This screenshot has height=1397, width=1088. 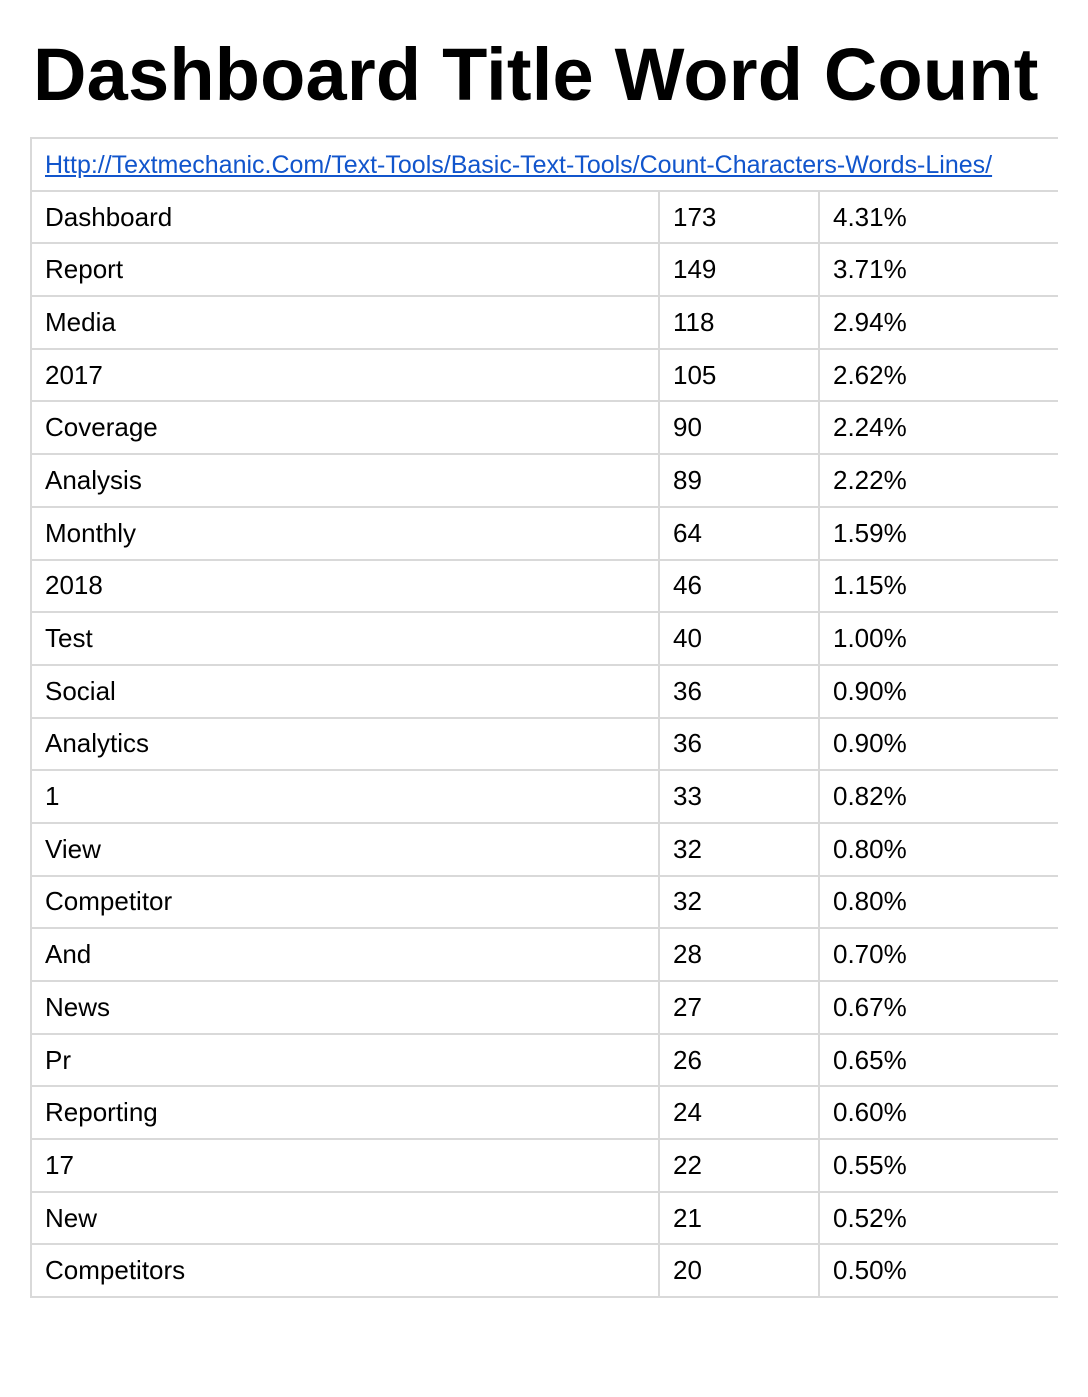 What do you see at coordinates (345, 1007) in the screenshot?
I see `word-cell: News` at bounding box center [345, 1007].